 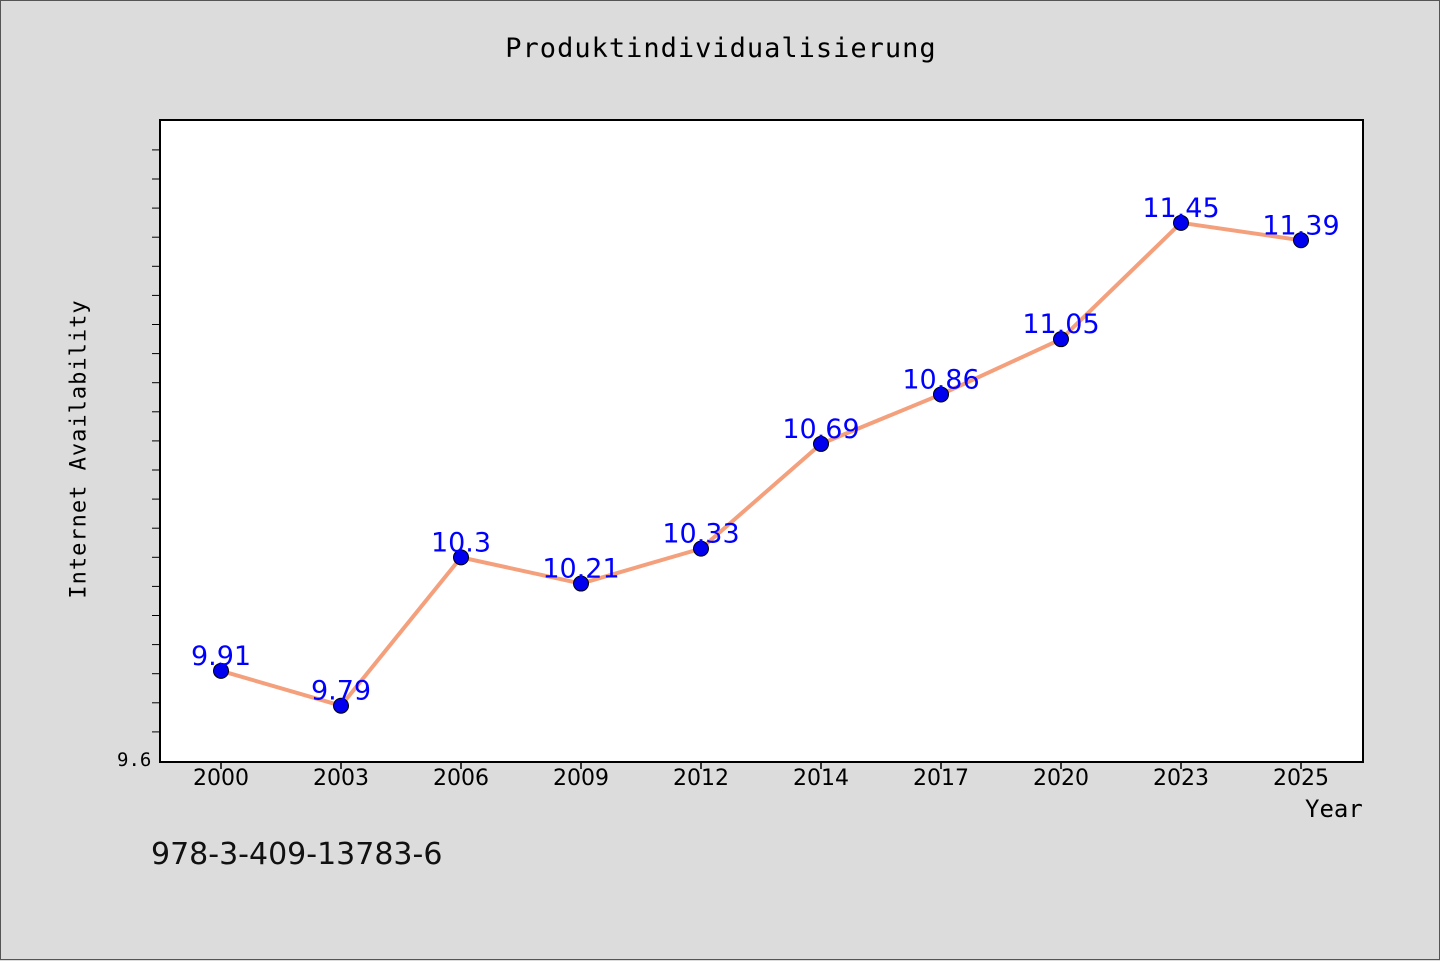 What do you see at coordinates (1061, 778) in the screenshot?
I see `x-tick-label: 2020` at bounding box center [1061, 778].